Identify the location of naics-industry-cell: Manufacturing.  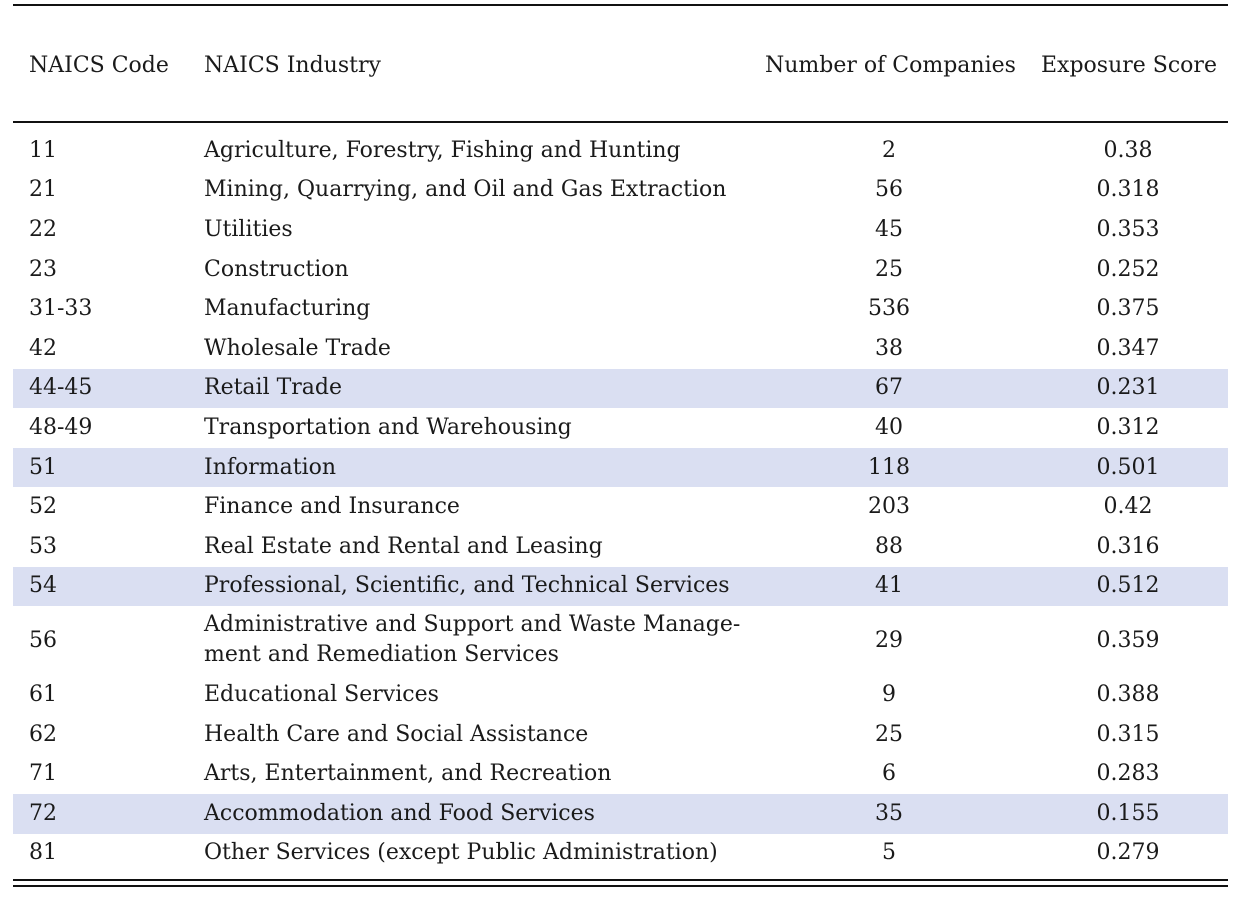
(287, 309).